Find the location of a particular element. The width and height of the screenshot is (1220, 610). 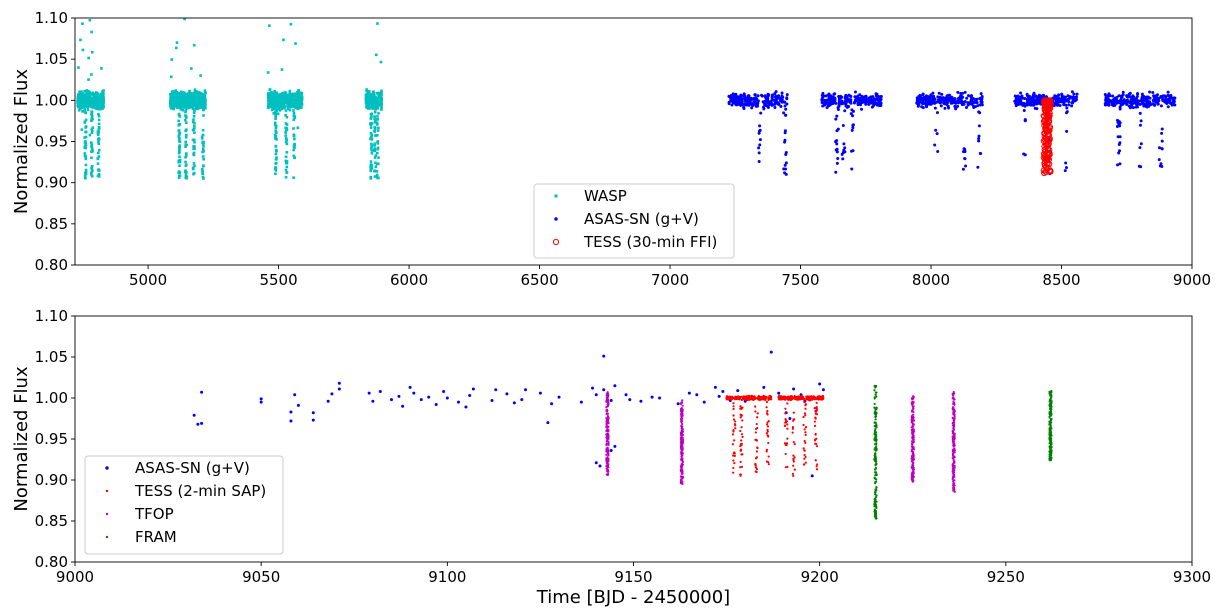

x-tick-label: 7500 is located at coordinates (800, 280).